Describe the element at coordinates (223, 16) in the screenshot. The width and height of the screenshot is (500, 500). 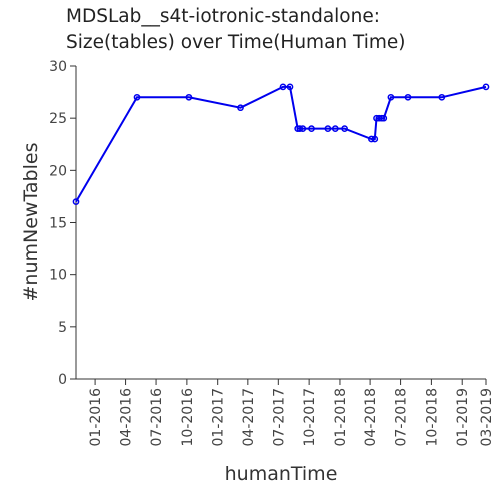
I see `chart-title-line-1: MDSLab__s4t-iotronic-standalone:` at that location.